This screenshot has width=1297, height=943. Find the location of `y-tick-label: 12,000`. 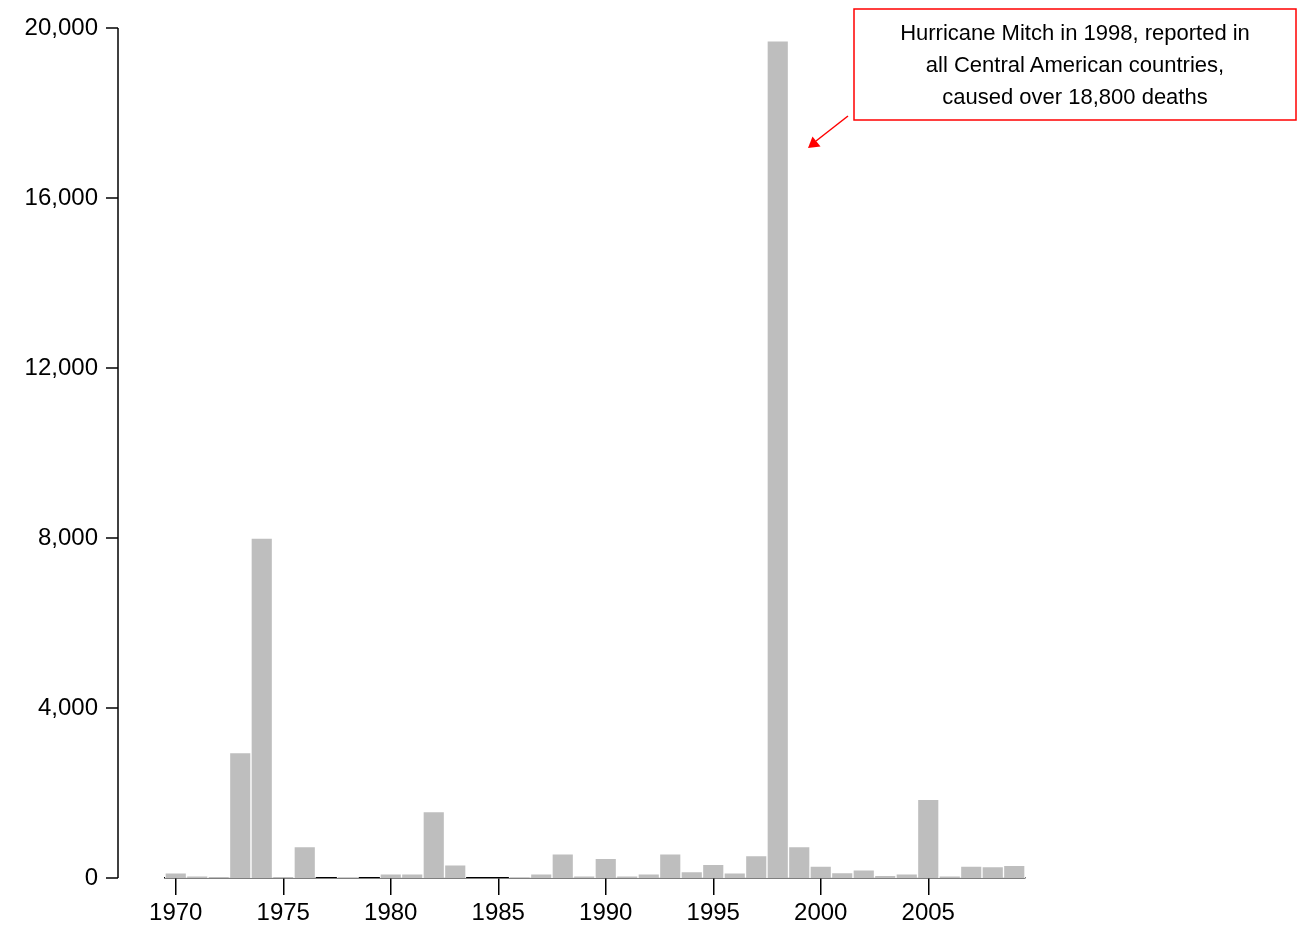

y-tick-label: 12,000 is located at coordinates (61, 366).